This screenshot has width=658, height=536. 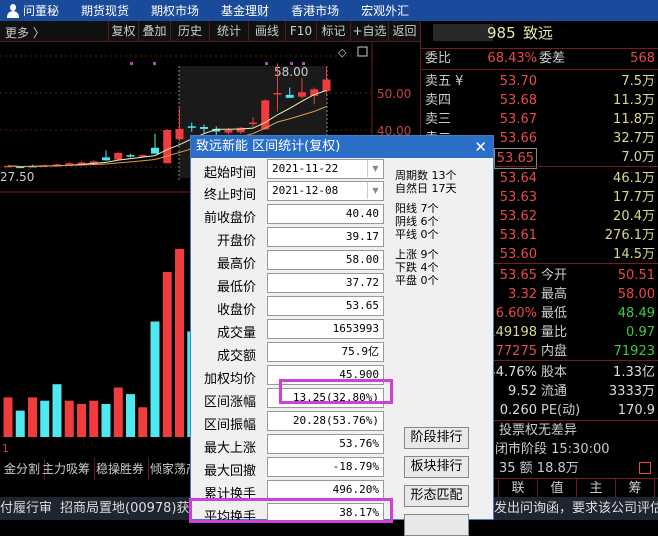 I want to click on toolbar-button: 标记, so click(x=333, y=31).